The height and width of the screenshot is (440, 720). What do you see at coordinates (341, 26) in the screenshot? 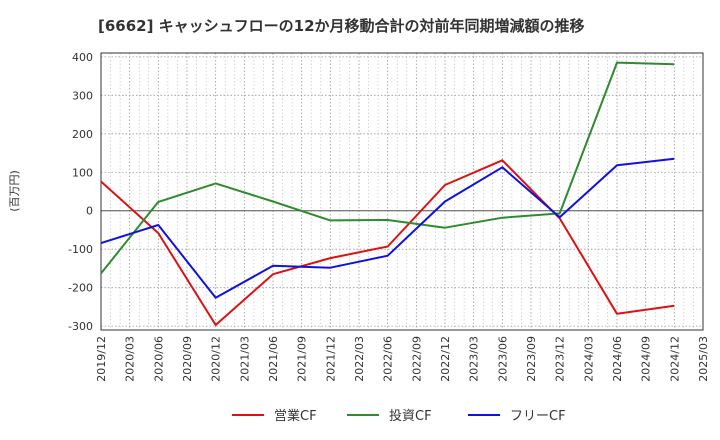
I see `chart-title: [6662] キャッシュフローの12か月移動合計の対前年同期増減額の推移` at bounding box center [341, 26].